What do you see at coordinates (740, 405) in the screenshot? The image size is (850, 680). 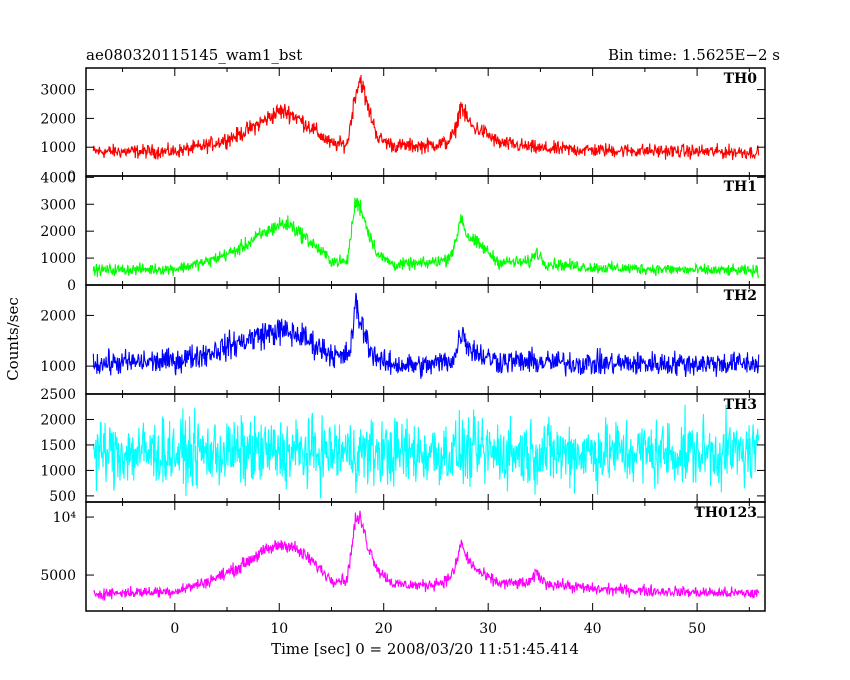 I see `panel-label: TH3` at bounding box center [740, 405].